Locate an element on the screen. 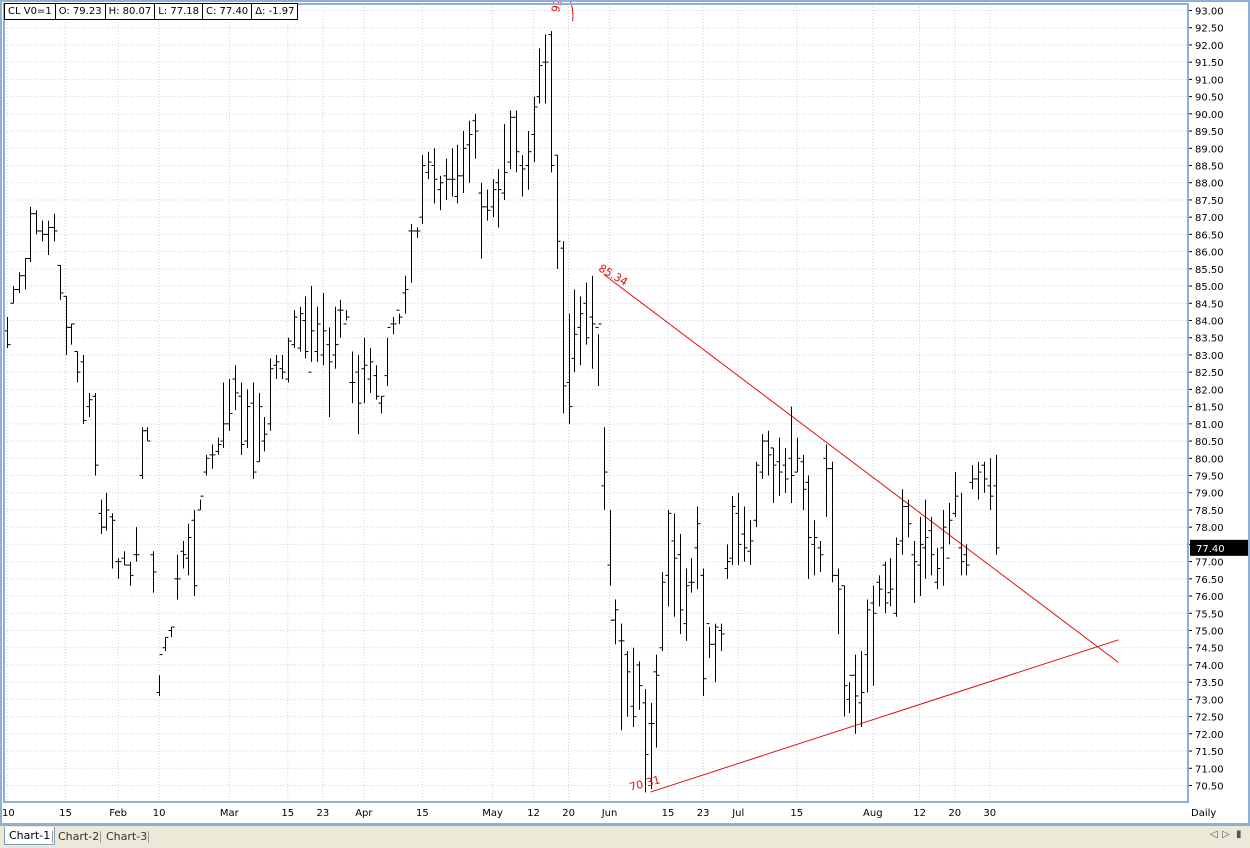  y-tick-label: 87.00 is located at coordinates (1209, 218).